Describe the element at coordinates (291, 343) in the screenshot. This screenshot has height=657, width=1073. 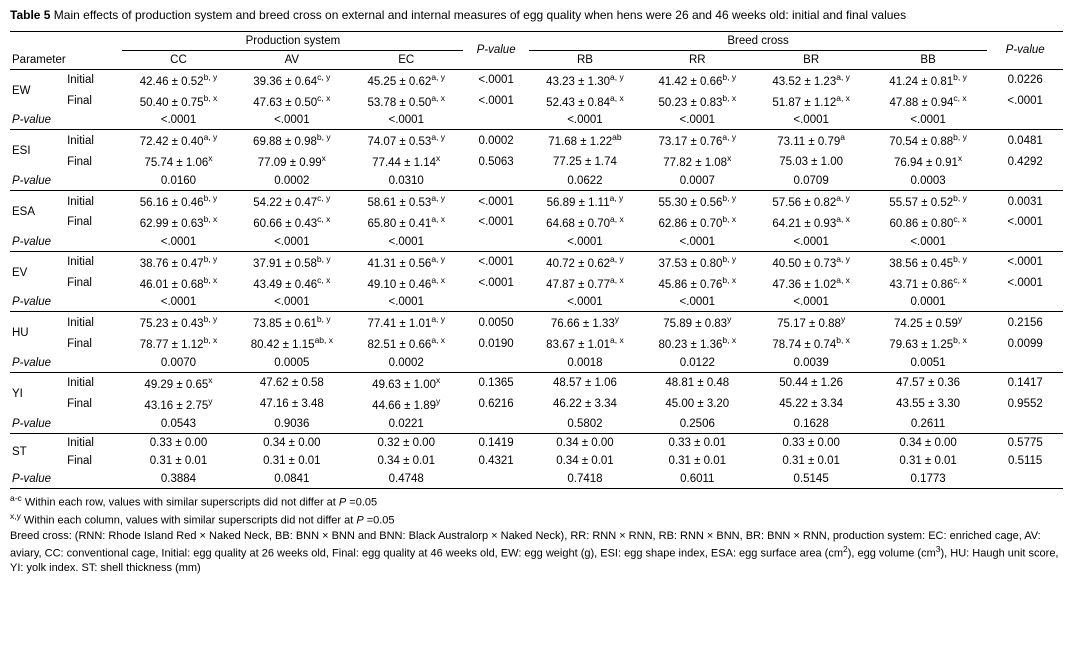
I see `value-cell: 80.42 ± 1.15ab, x` at that location.